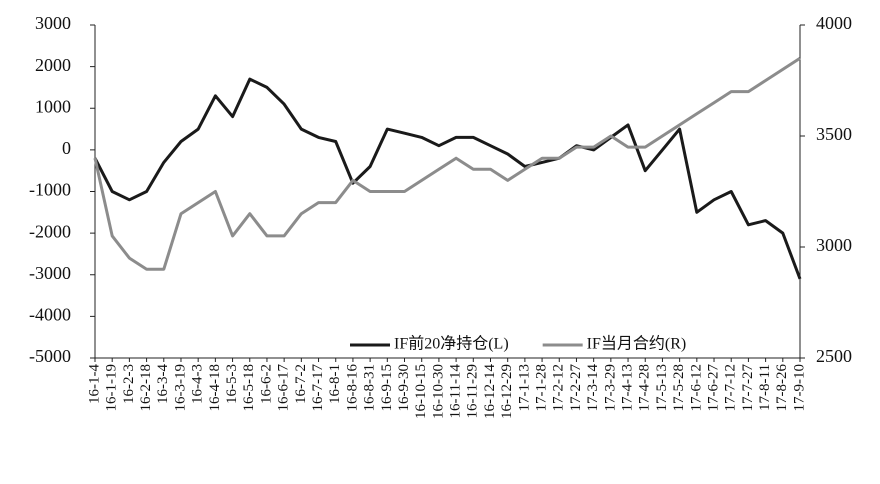  I want to click on y-tick-label: 1000, so click(53, 106).